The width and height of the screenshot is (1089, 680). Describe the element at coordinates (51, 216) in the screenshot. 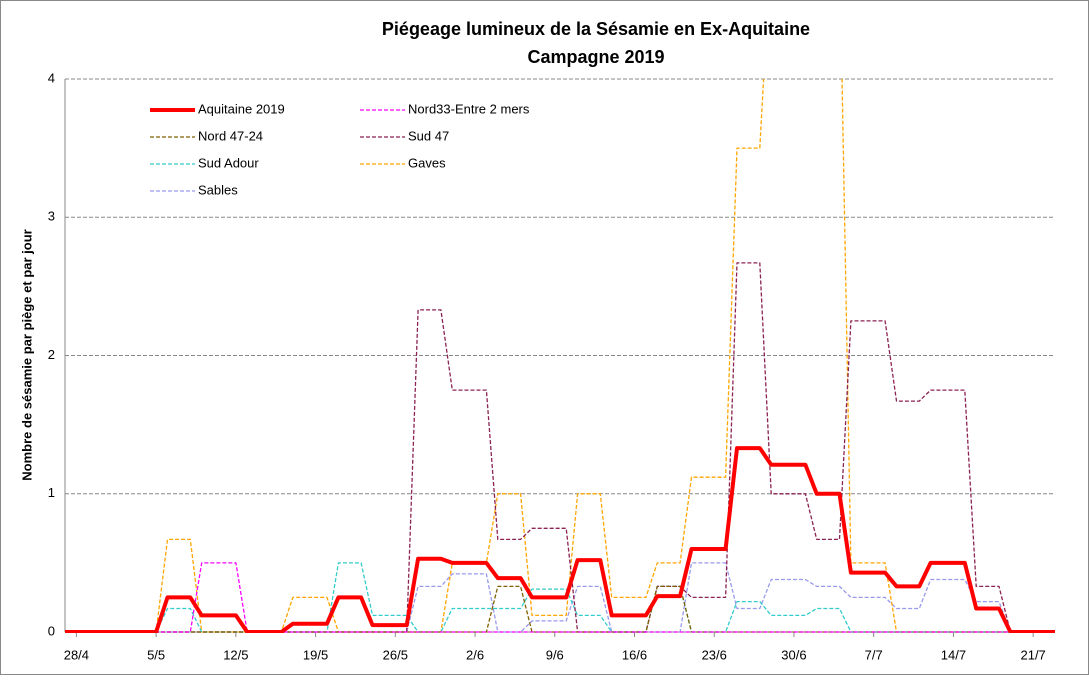

I see `y-tick-label: 3` at that location.